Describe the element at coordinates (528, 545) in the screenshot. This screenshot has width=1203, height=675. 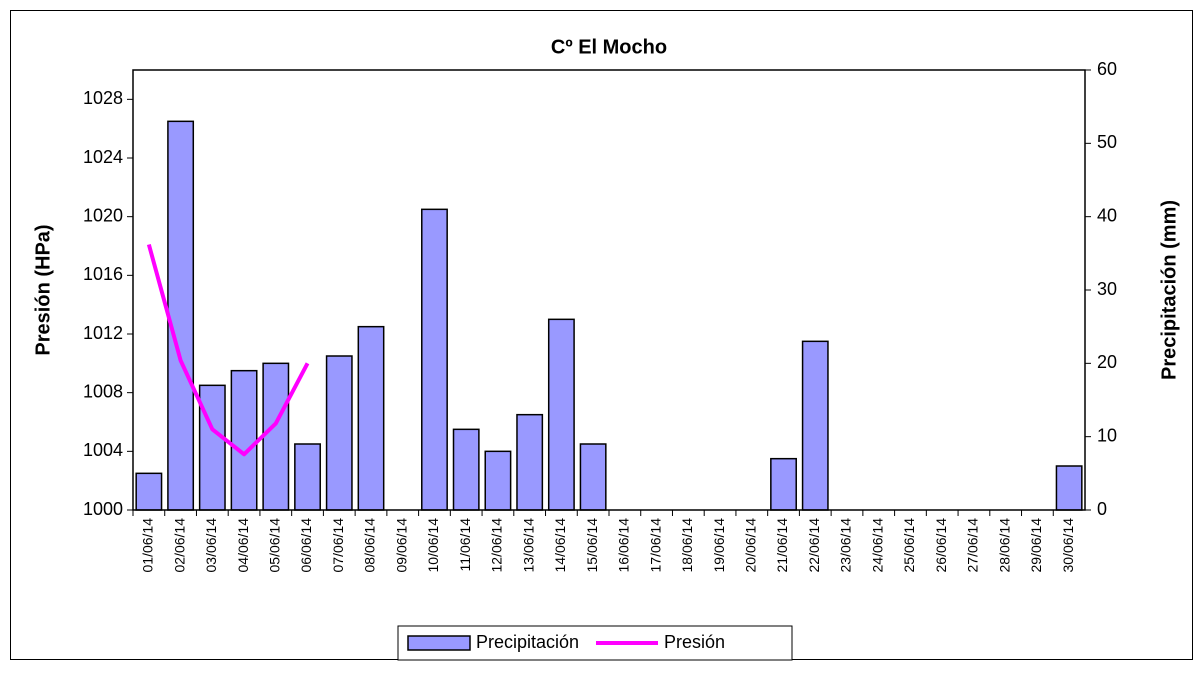
I see `x-tick-label: 13/06/14` at that location.